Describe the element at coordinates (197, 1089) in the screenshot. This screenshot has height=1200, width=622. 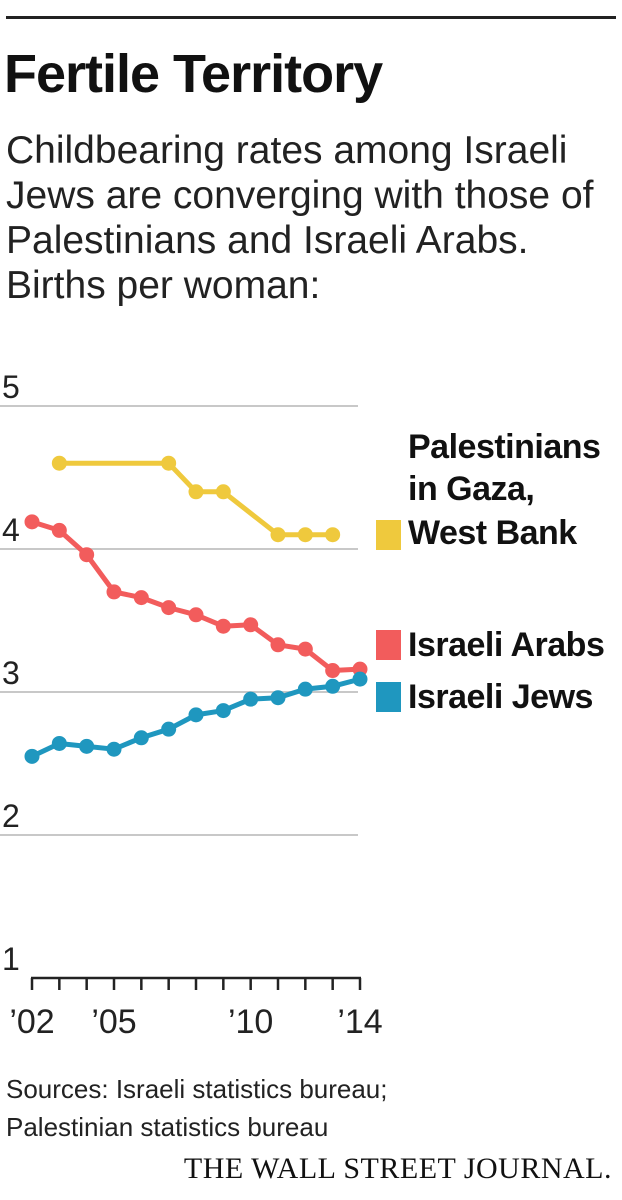
I see `source-line: Sources: Israeli statistics bureau;` at that location.